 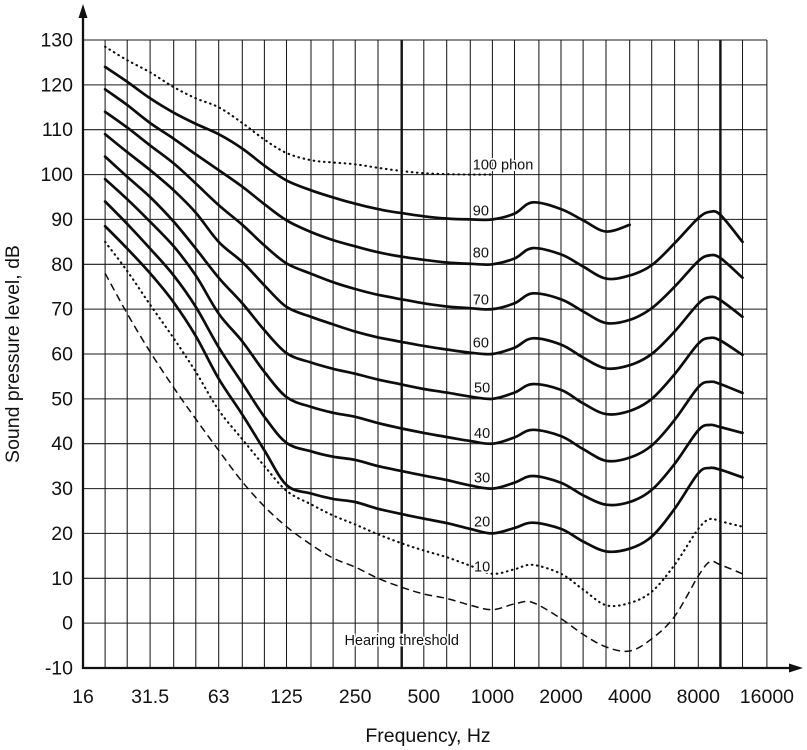 I want to click on y-tick-label-40: 40, so click(x=62, y=444).